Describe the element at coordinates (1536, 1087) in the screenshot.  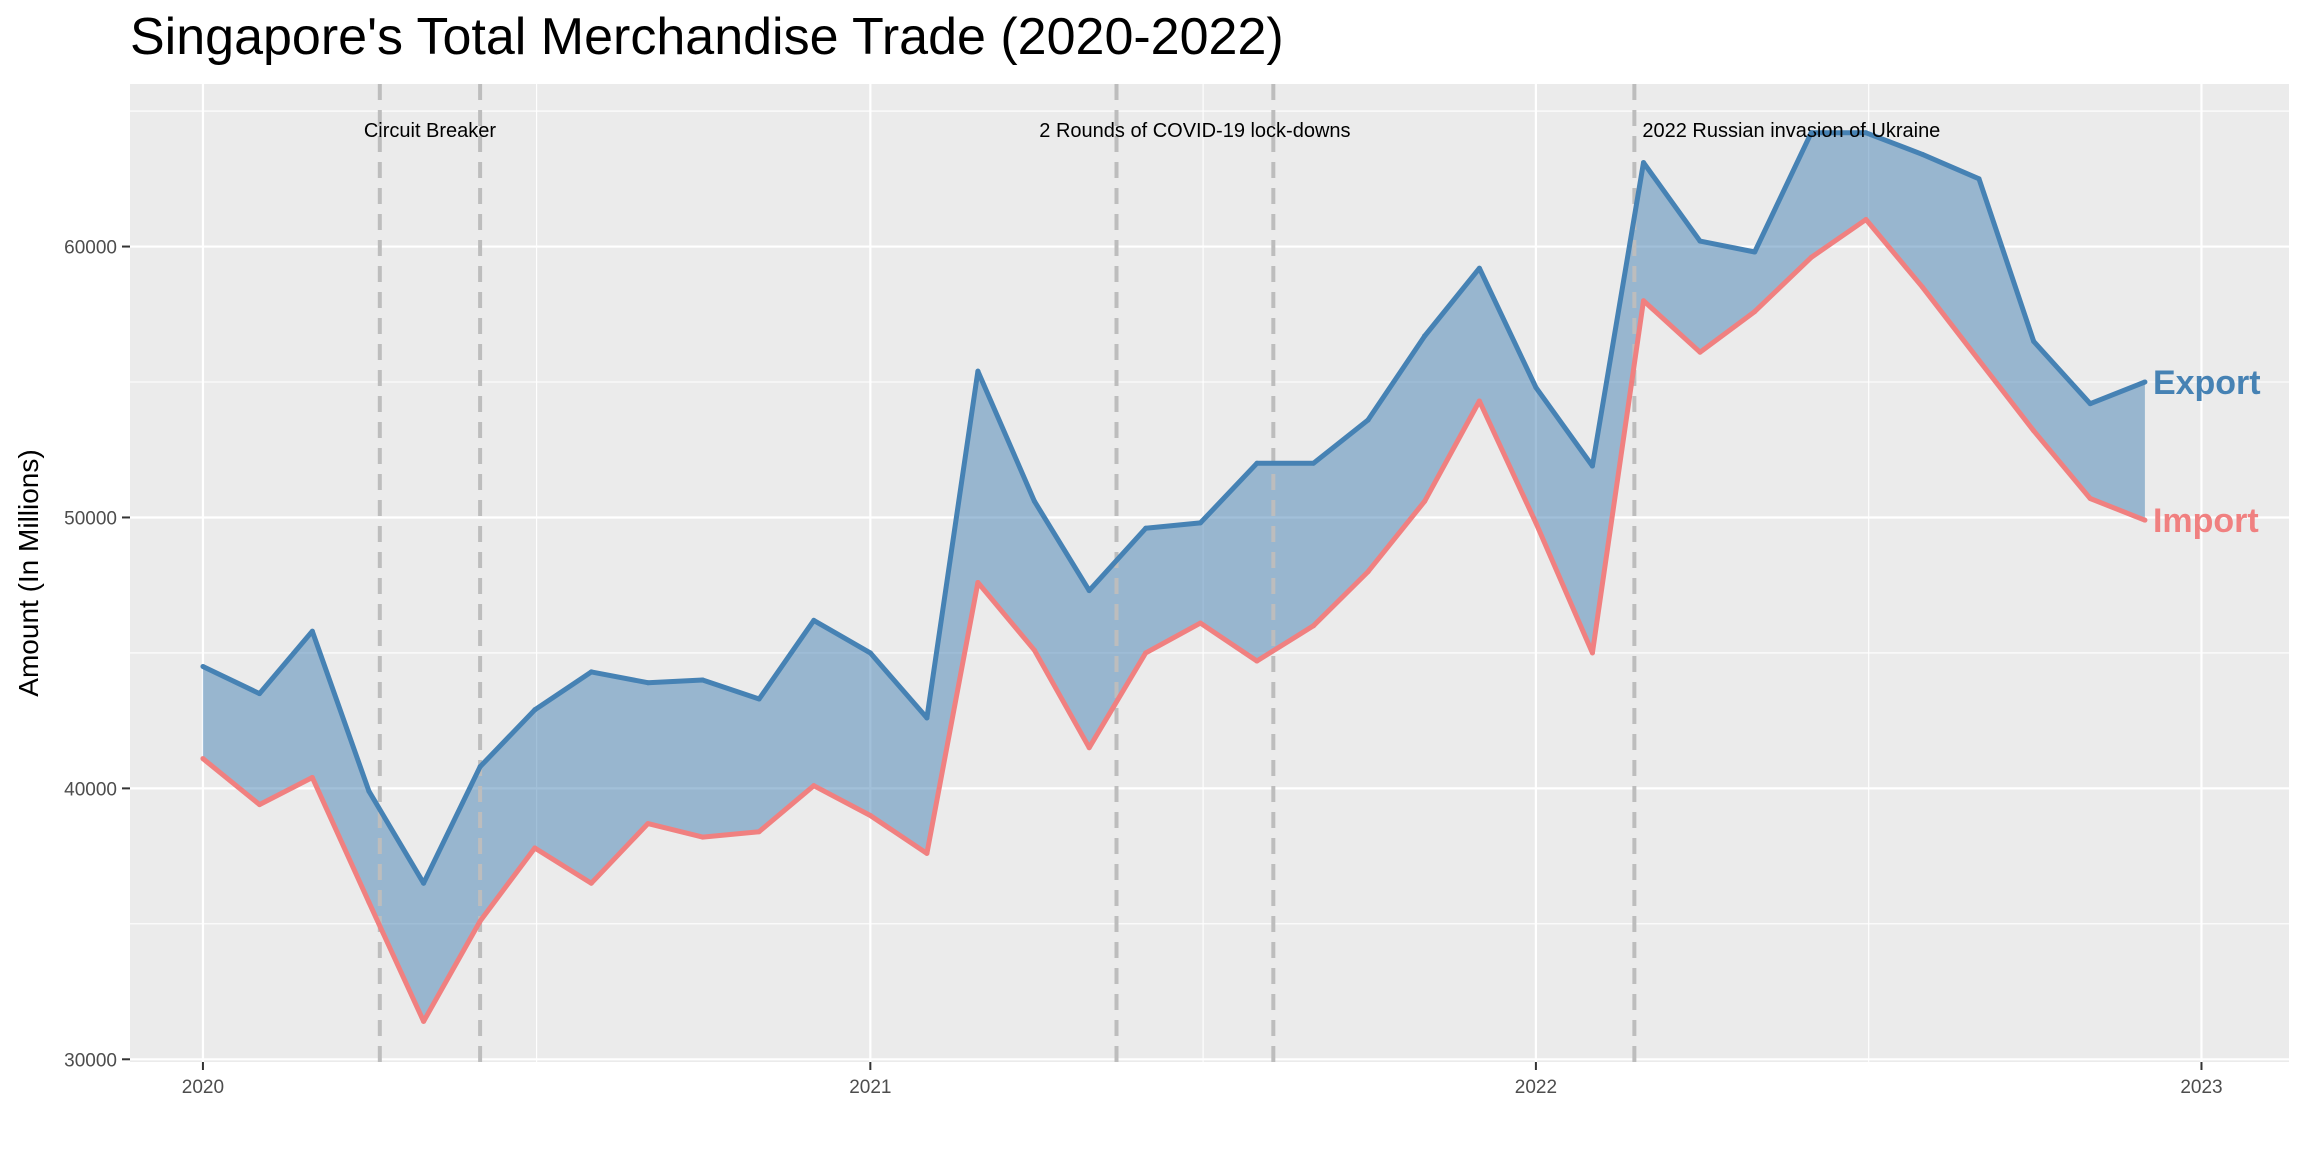
I see `x-tick-label: 2022` at that location.